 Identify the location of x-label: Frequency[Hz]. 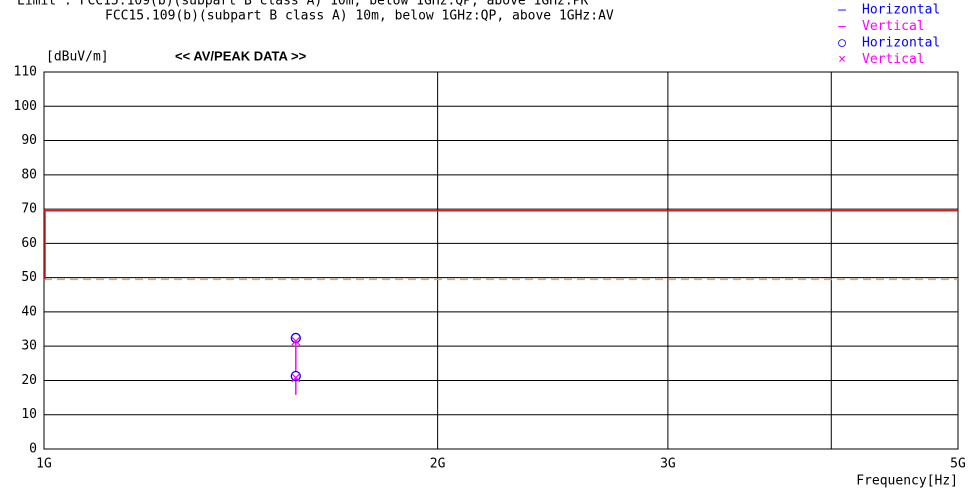
(907, 481).